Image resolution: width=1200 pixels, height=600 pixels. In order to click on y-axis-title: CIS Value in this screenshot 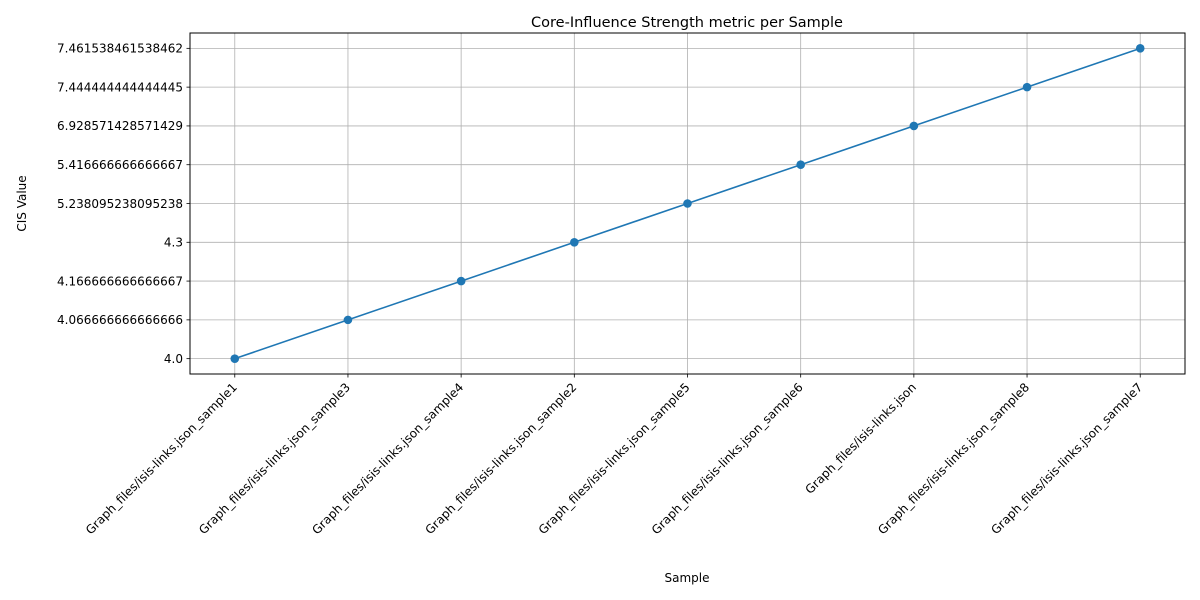, I will do `click(22, 203)`.